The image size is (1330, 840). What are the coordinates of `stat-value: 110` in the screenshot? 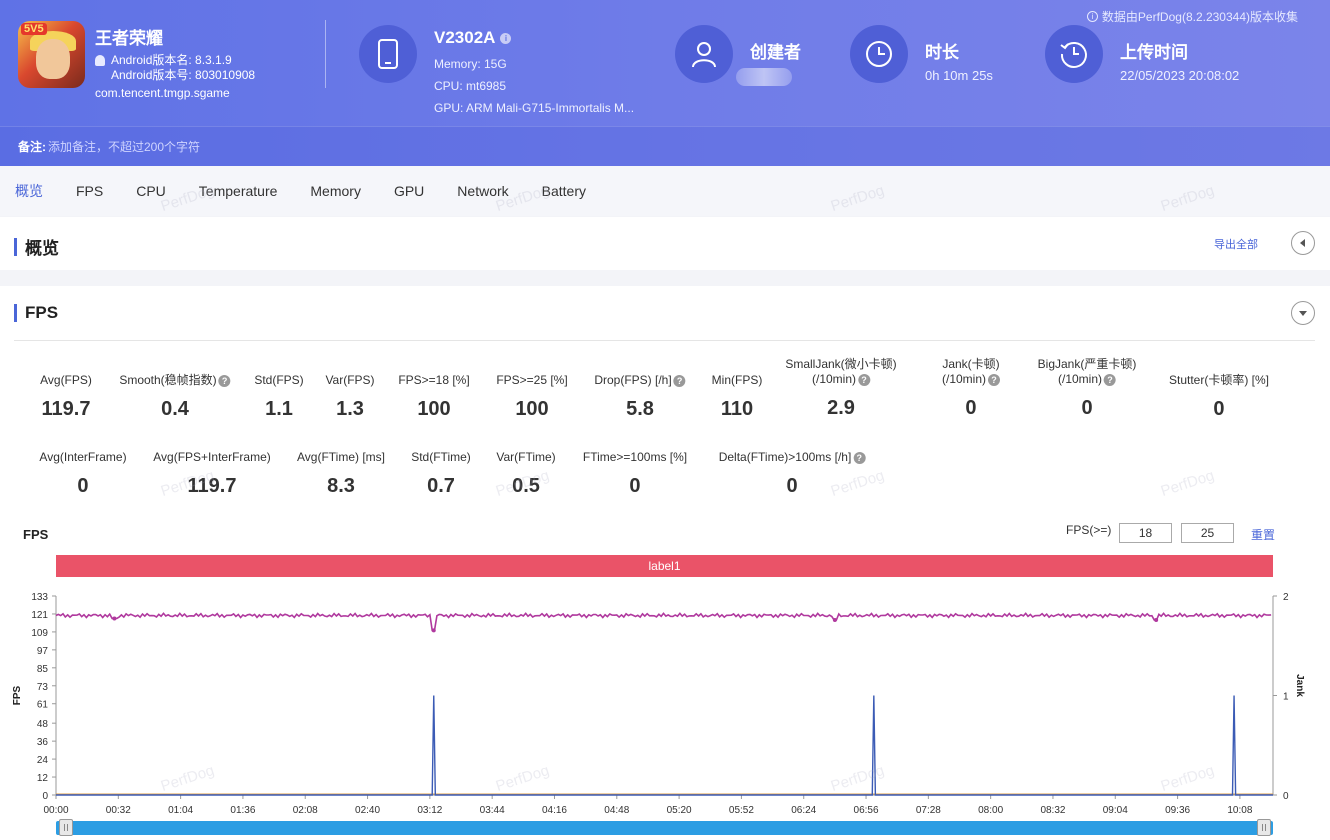 It's located at (737, 409).